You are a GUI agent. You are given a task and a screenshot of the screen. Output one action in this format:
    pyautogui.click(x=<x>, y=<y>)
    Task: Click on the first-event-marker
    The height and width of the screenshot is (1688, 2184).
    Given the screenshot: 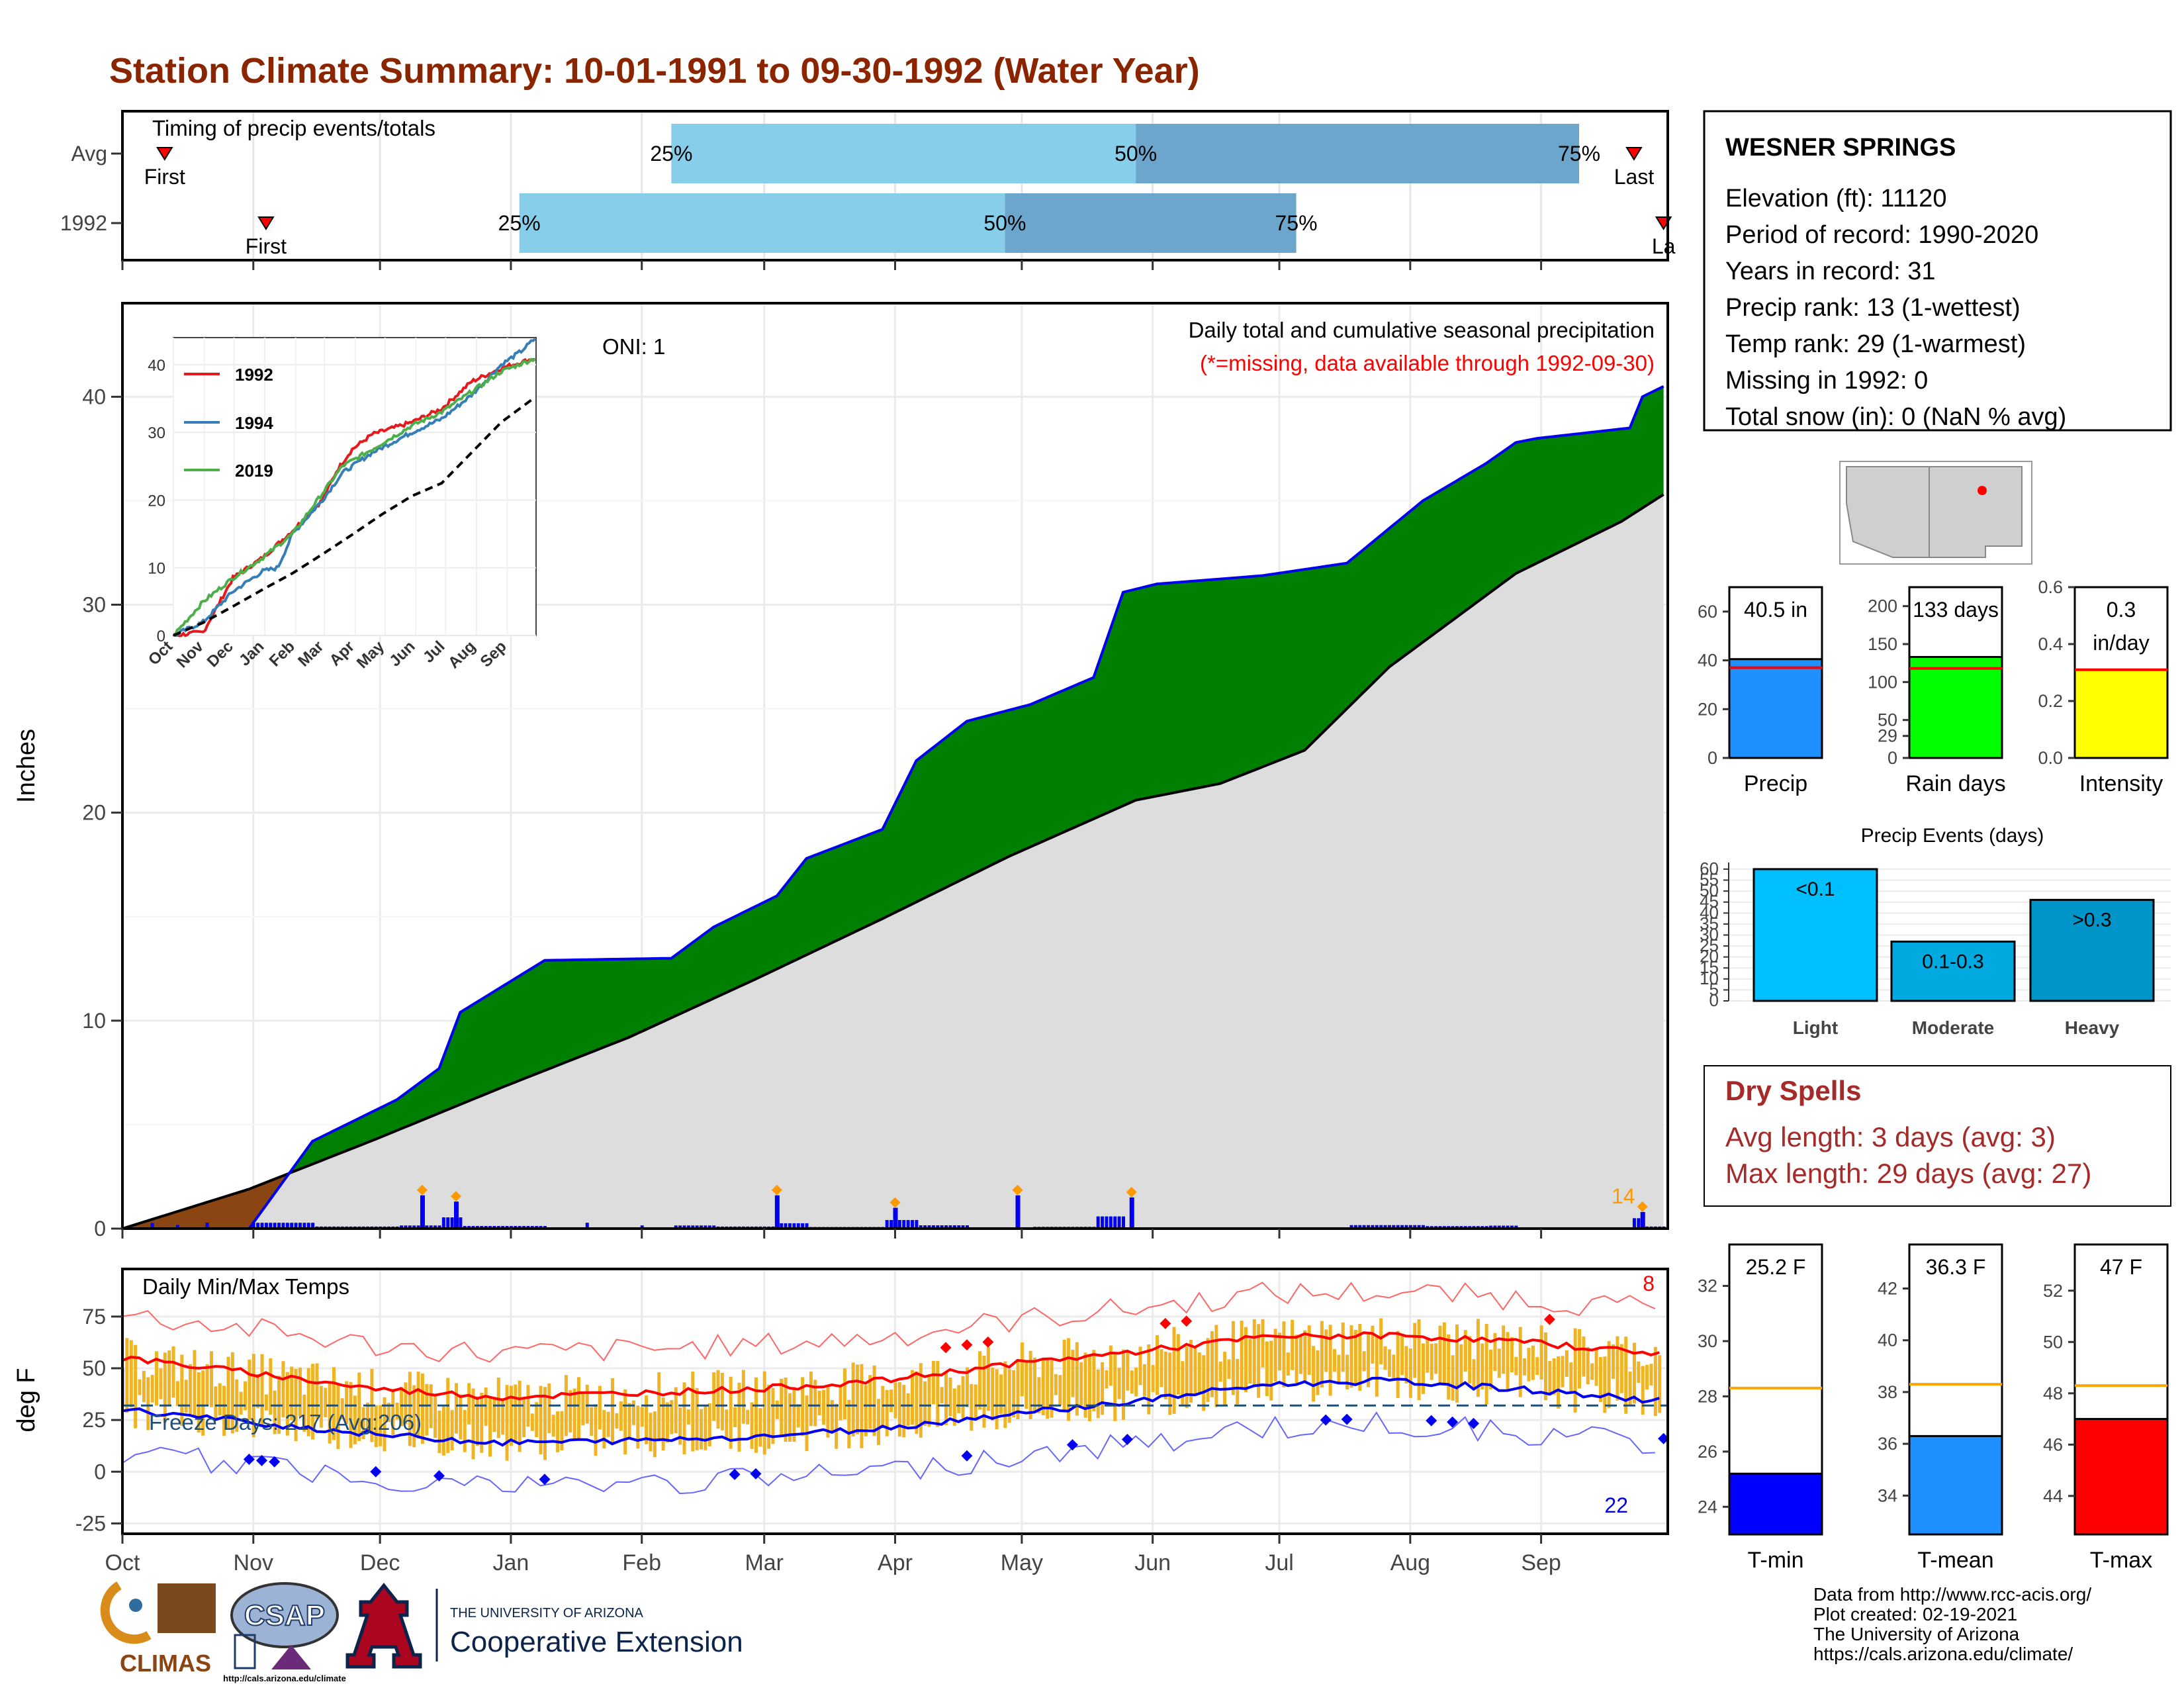 What is the action you would take?
    pyautogui.click(x=266, y=223)
    